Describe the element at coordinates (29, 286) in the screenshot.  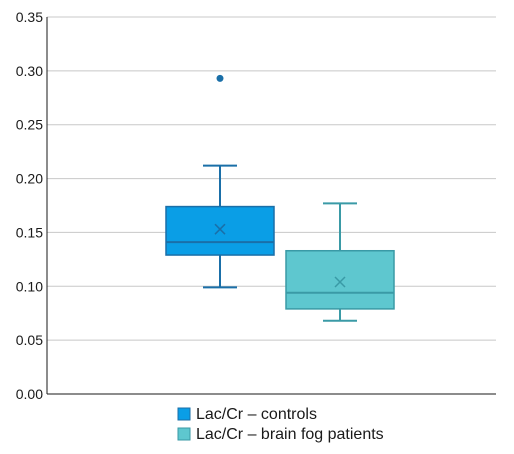
I see `y-tick-label: 0.10` at that location.